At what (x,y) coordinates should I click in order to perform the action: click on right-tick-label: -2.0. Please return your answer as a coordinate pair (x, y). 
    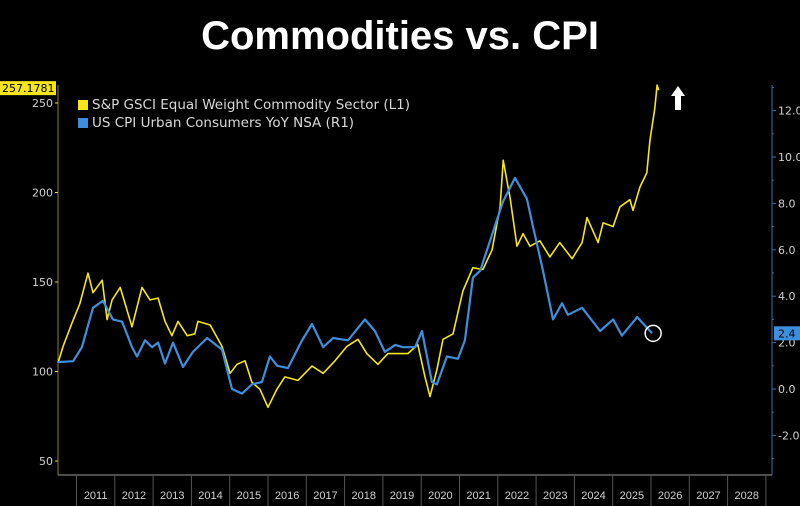
    Looking at the image, I should click on (788, 435).